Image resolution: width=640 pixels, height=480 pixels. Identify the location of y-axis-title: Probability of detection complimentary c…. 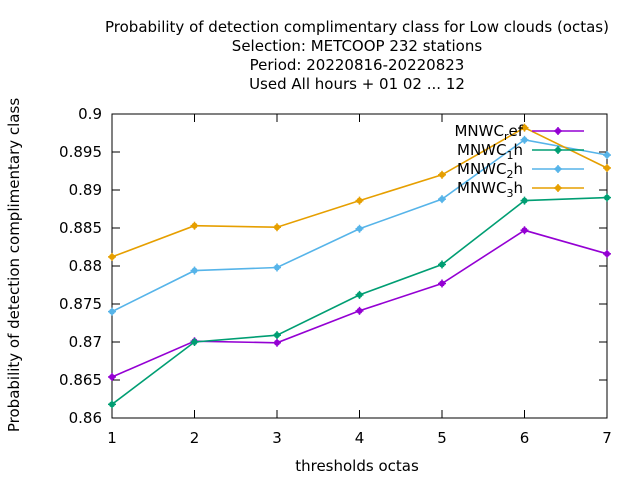
(14, 265).